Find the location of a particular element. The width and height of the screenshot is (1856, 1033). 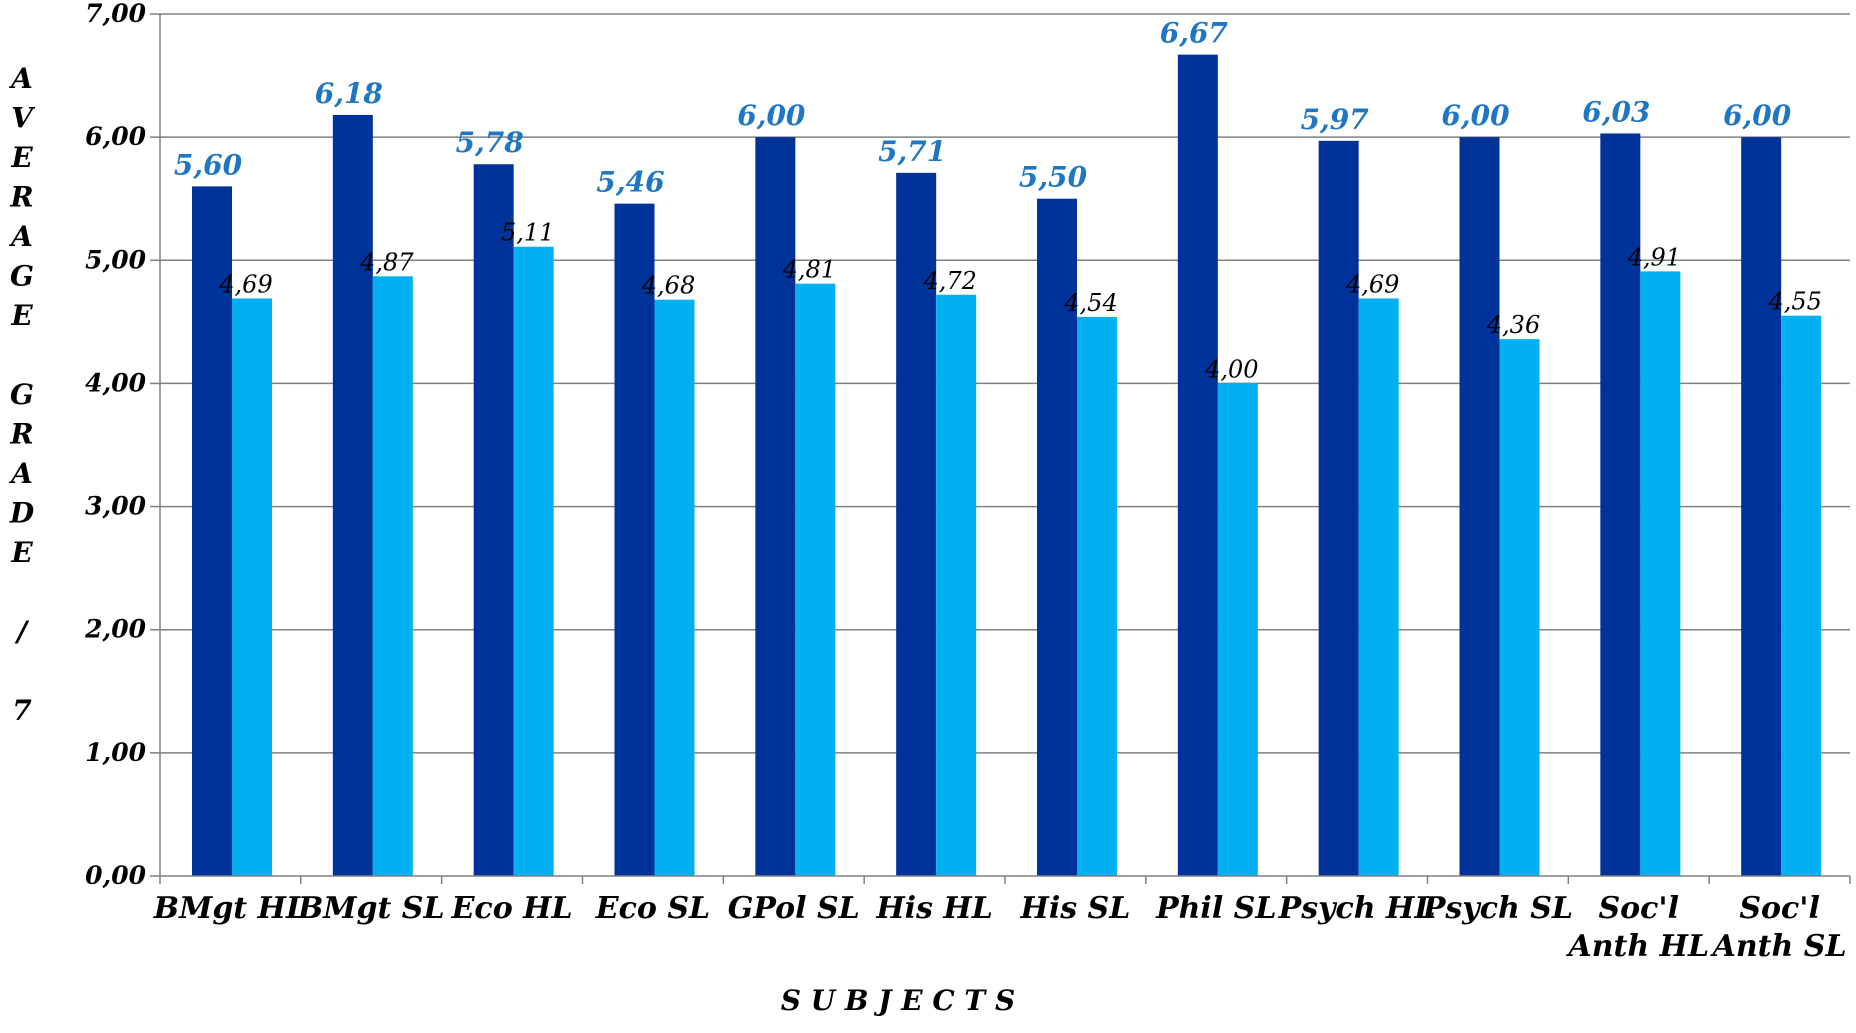

x-tick-label: Anth HL is located at coordinates (1637, 946).